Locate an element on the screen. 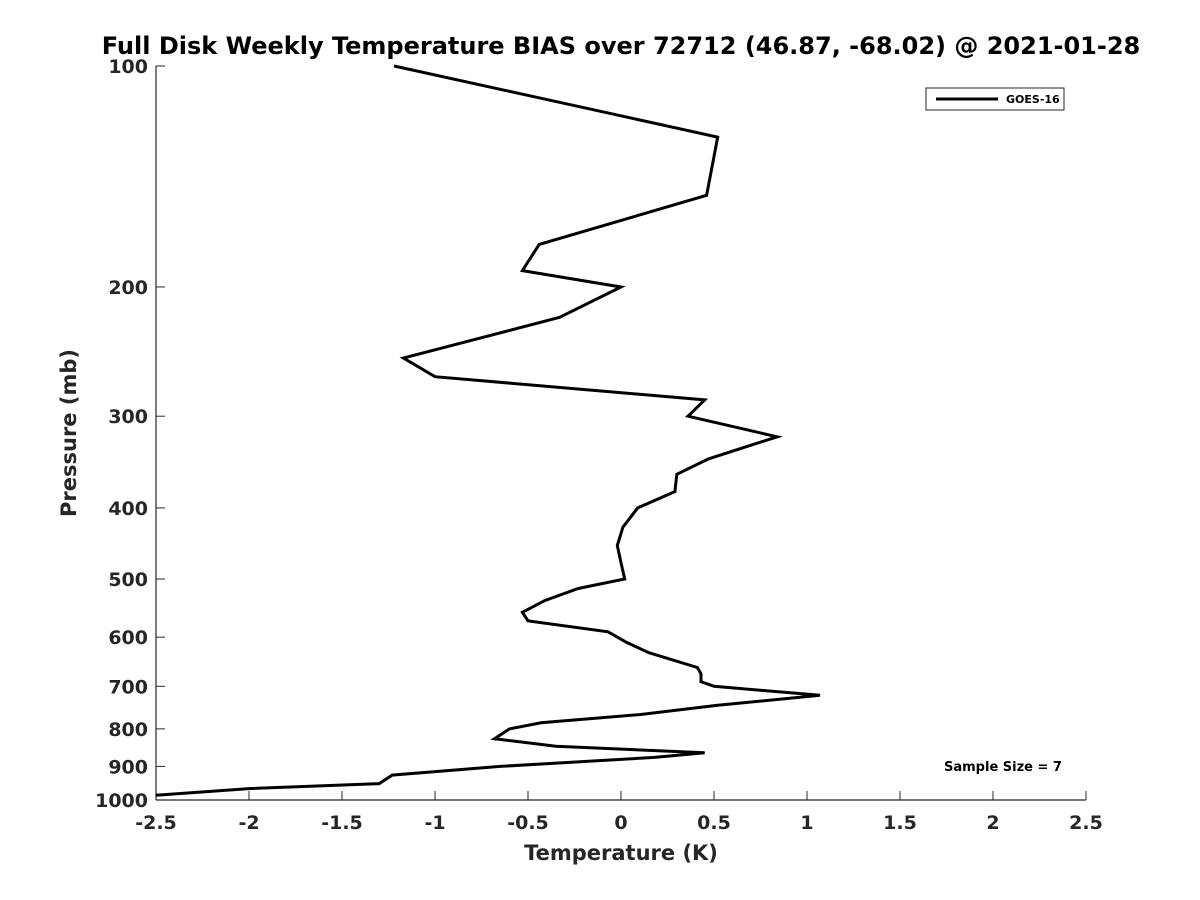 The height and width of the screenshot is (900, 1200). y-tick-label: 900 is located at coordinates (128, 767).